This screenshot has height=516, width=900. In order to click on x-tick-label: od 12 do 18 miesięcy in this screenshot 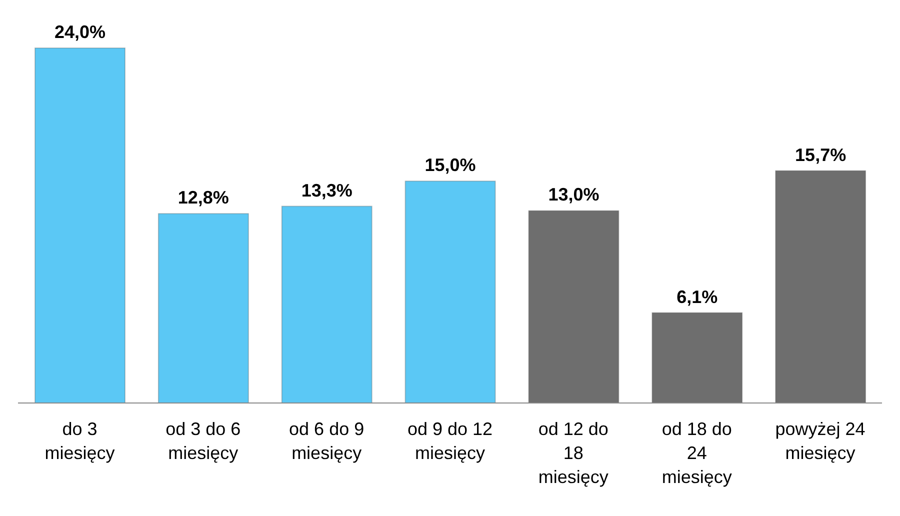, I will do `click(573, 453)`.